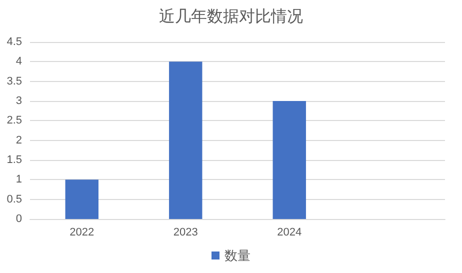  I want to click on y-tick-label: 1.5, so click(14, 160).